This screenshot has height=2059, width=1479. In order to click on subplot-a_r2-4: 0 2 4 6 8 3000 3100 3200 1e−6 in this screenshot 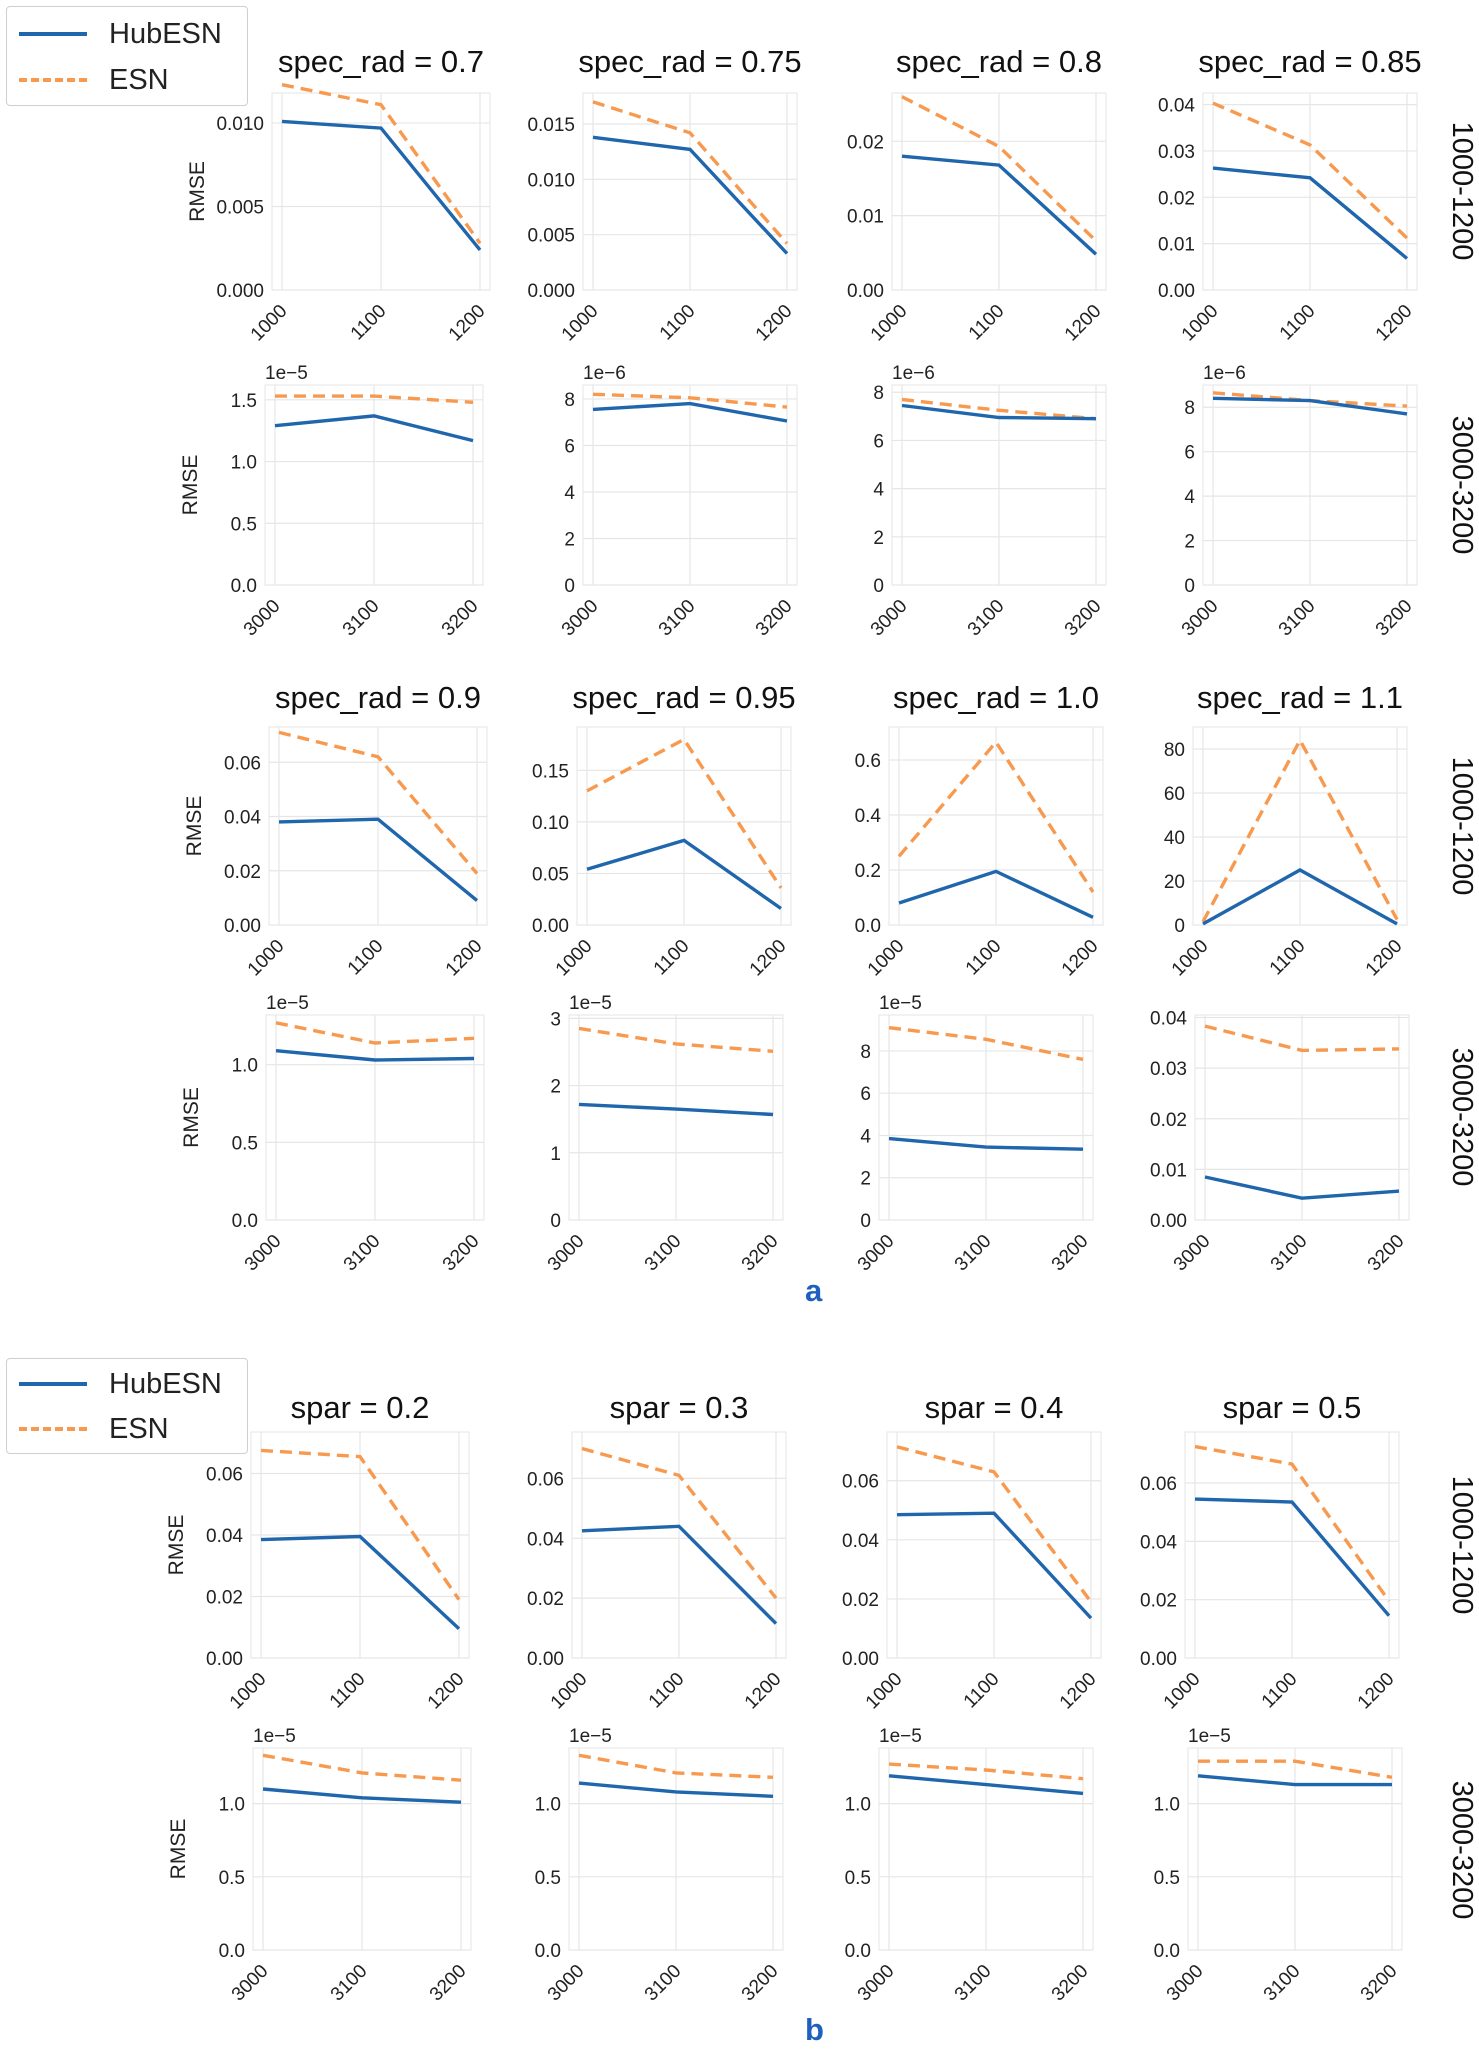, I will do `click(1298, 502)`.